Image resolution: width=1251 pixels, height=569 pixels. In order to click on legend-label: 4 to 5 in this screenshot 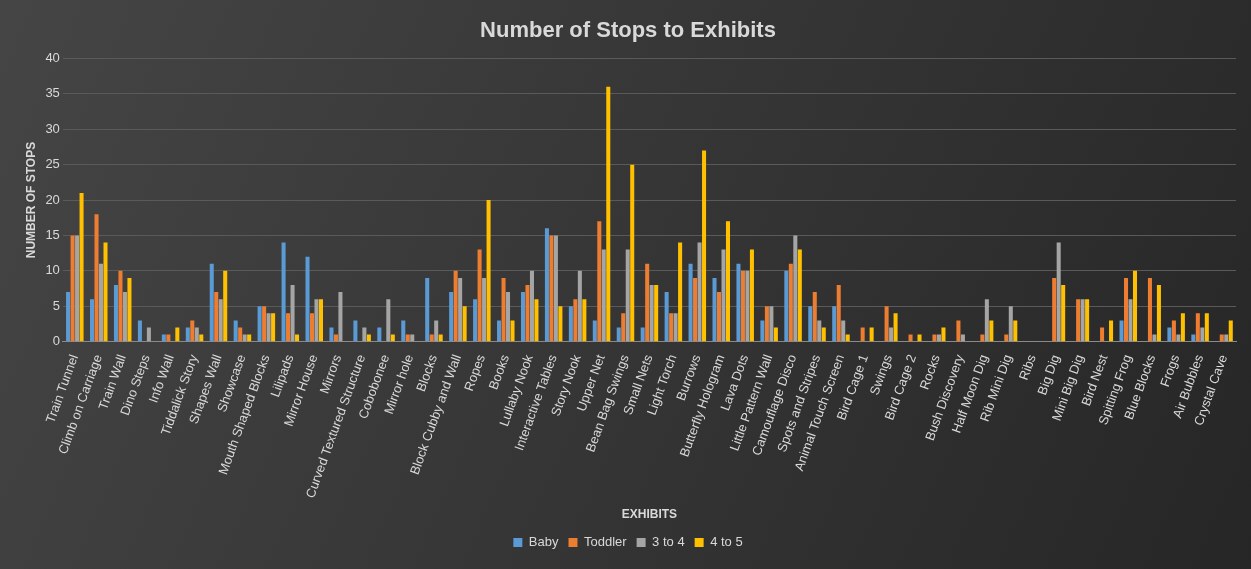, I will do `click(726, 542)`.